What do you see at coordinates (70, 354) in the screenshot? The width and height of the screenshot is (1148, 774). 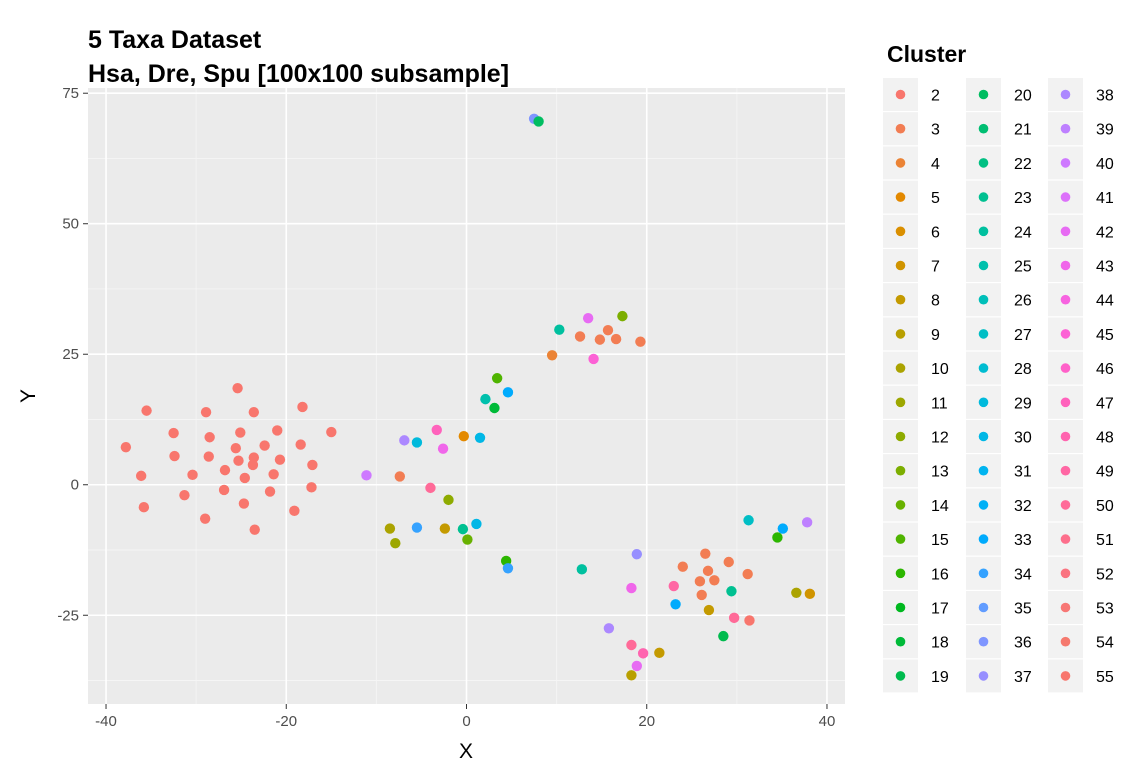 I see `y-tick-label: 25` at bounding box center [70, 354].